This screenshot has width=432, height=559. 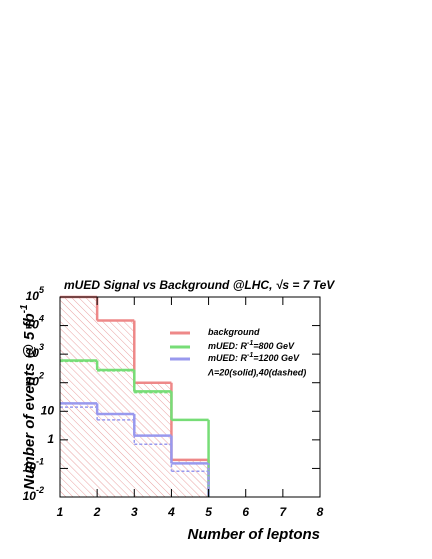 I want to click on legend-note: Λ=20(solid),40(dashed), so click(x=256, y=372).